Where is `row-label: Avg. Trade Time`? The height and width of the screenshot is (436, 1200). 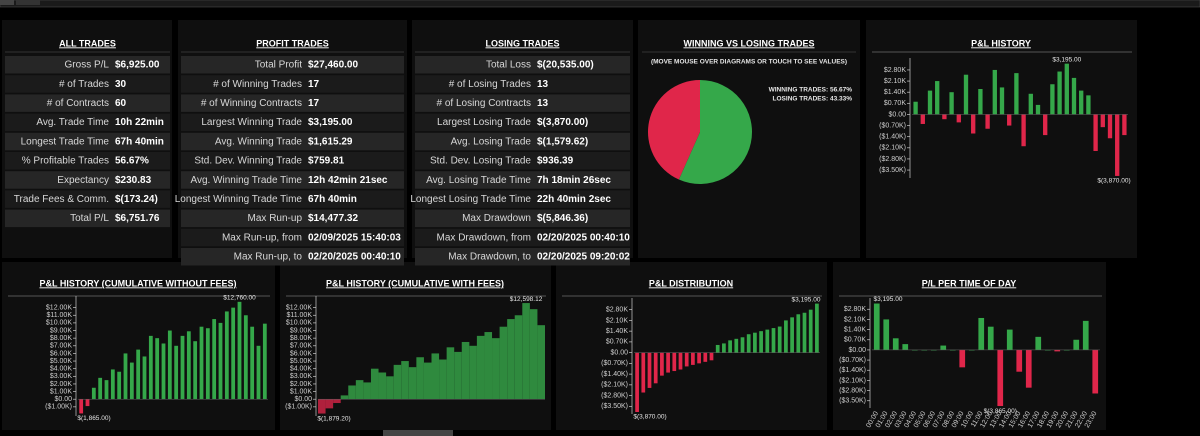 row-label: Avg. Trade Time is located at coordinates (72, 122).